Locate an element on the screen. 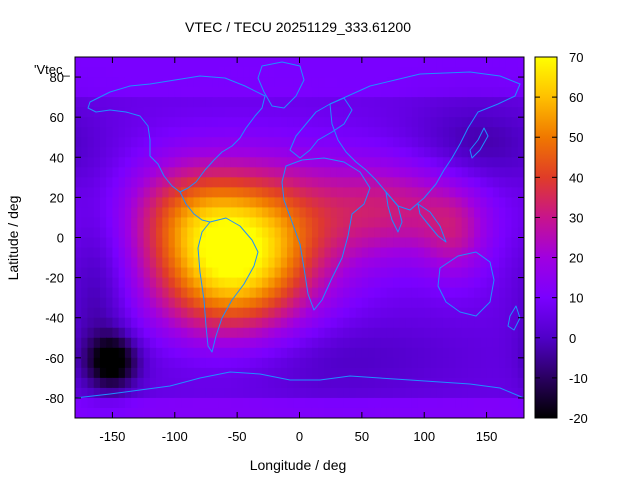 The height and width of the screenshot is (480, 640). colorbar is located at coordinates (546, 237).